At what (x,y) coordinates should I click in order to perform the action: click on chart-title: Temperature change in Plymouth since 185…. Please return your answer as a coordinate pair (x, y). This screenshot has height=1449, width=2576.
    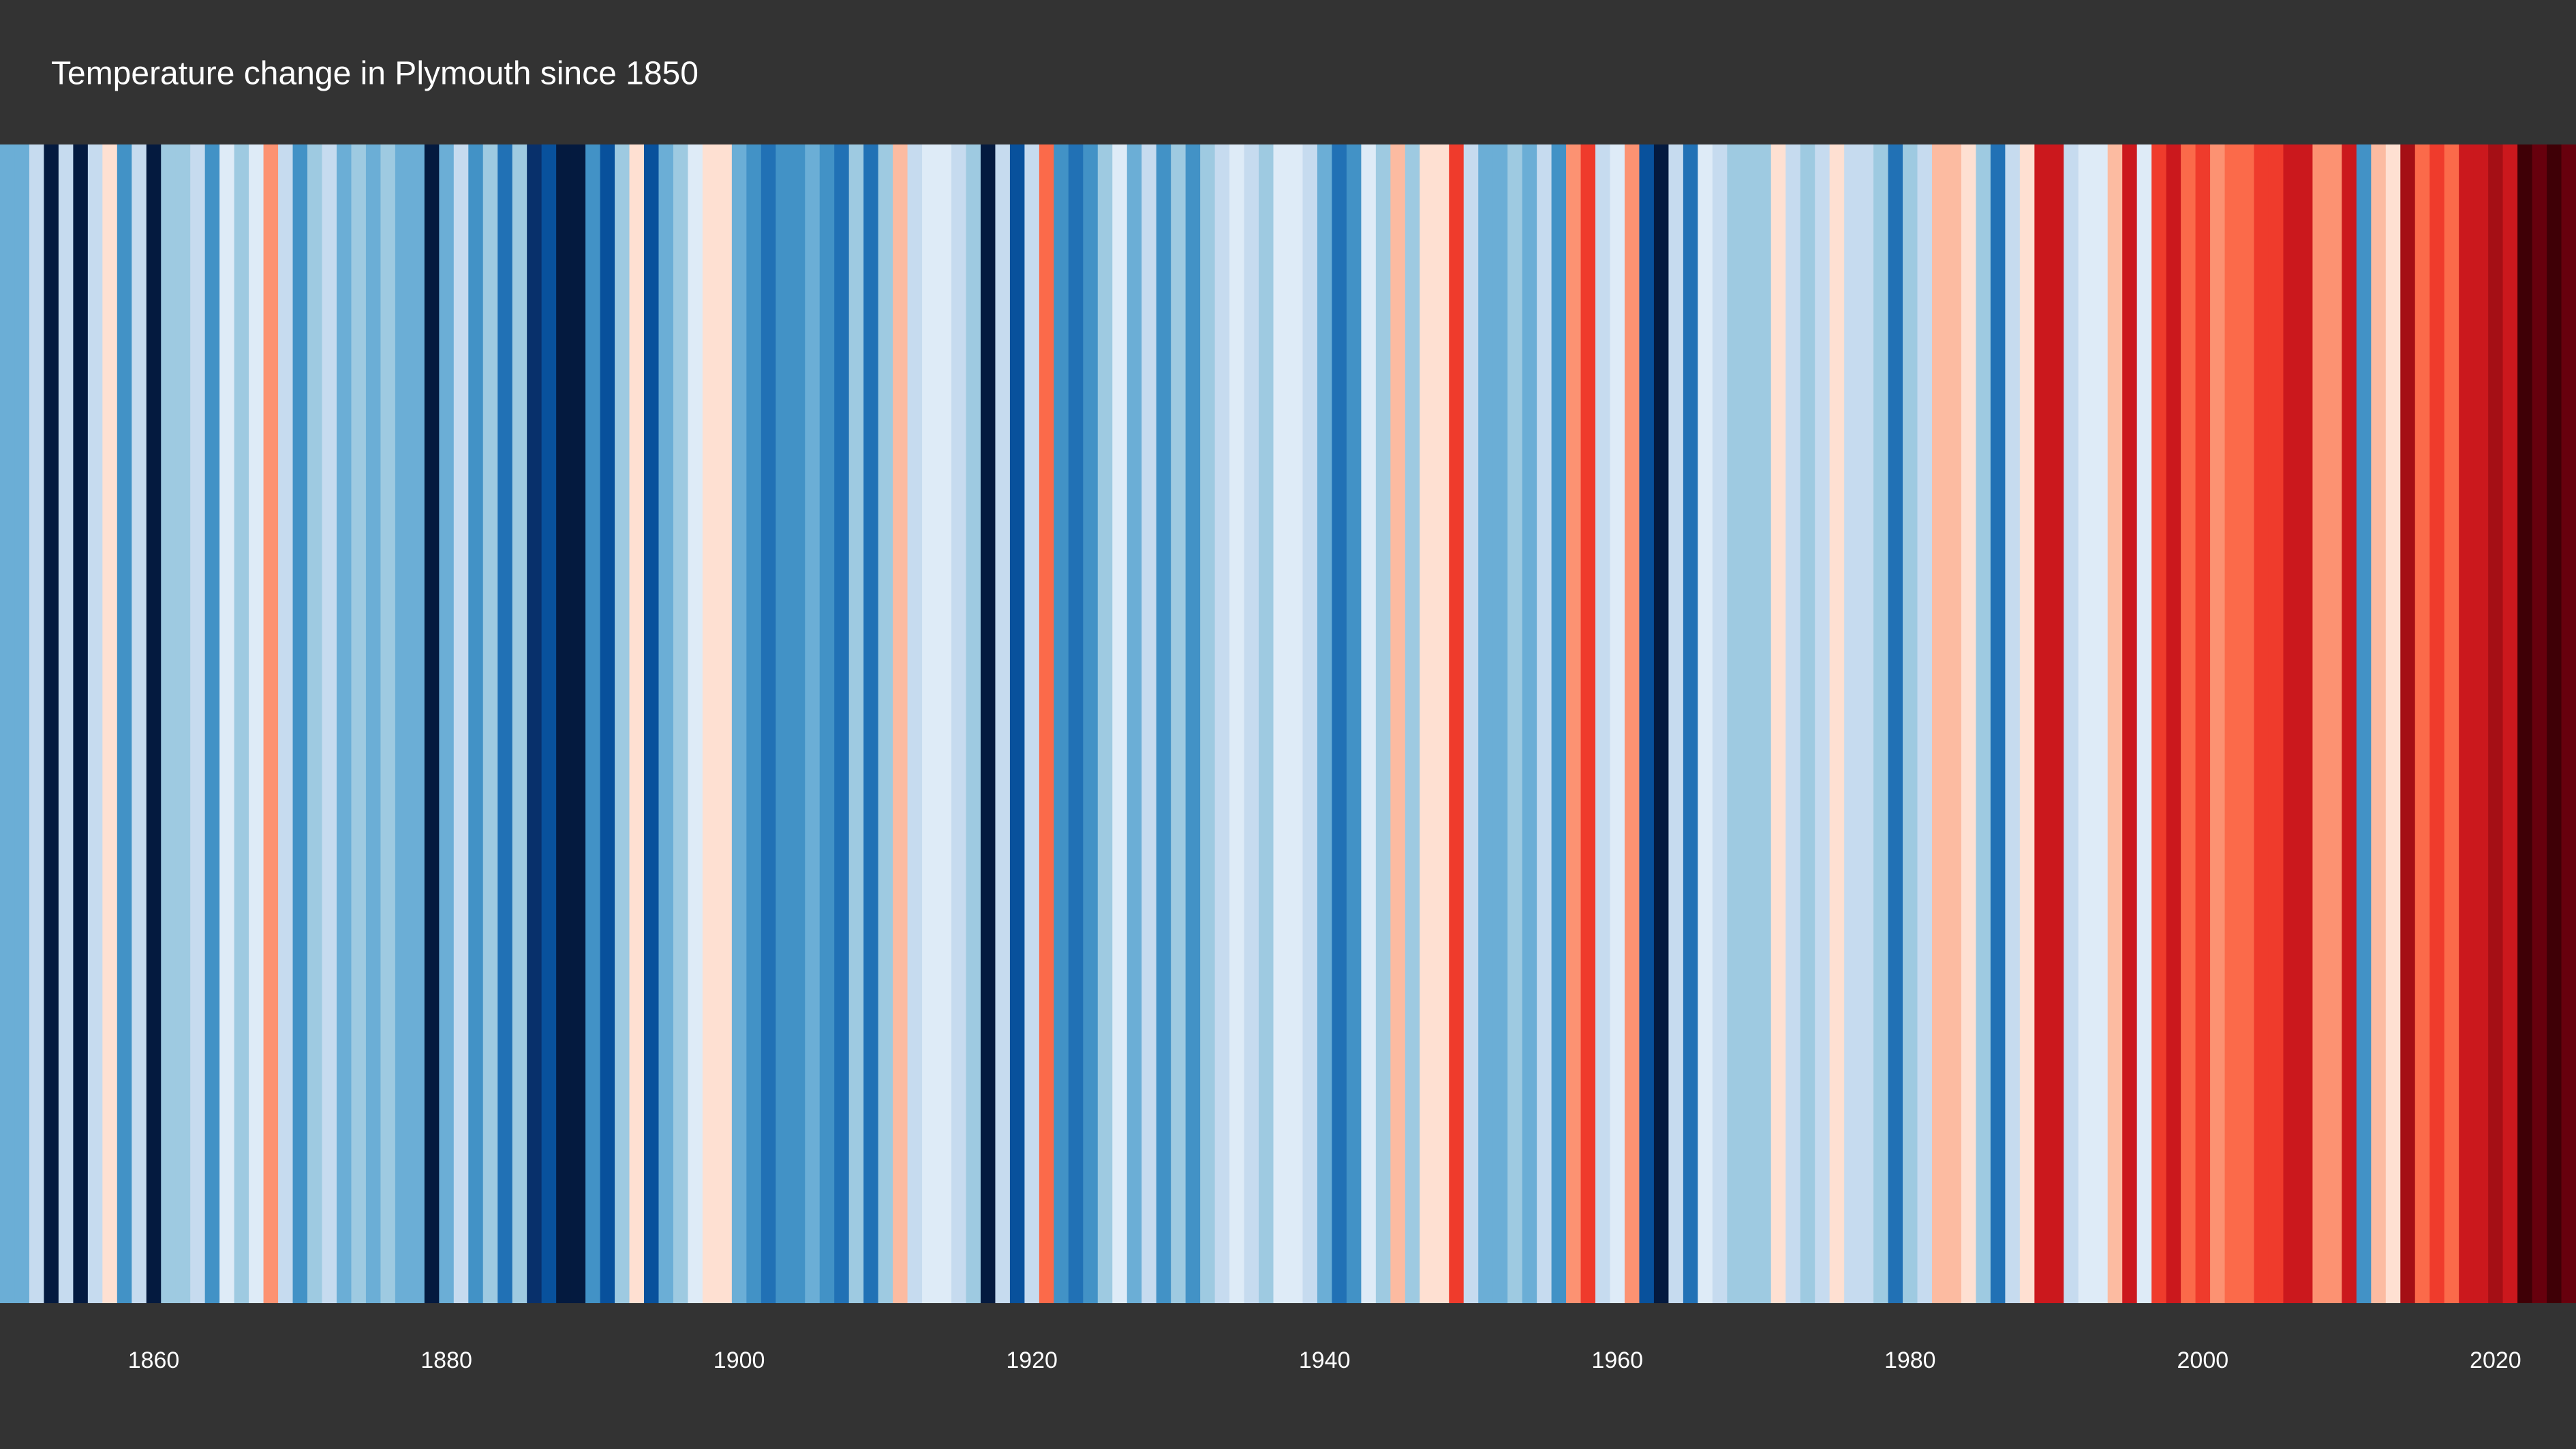
    Looking at the image, I should click on (375, 74).